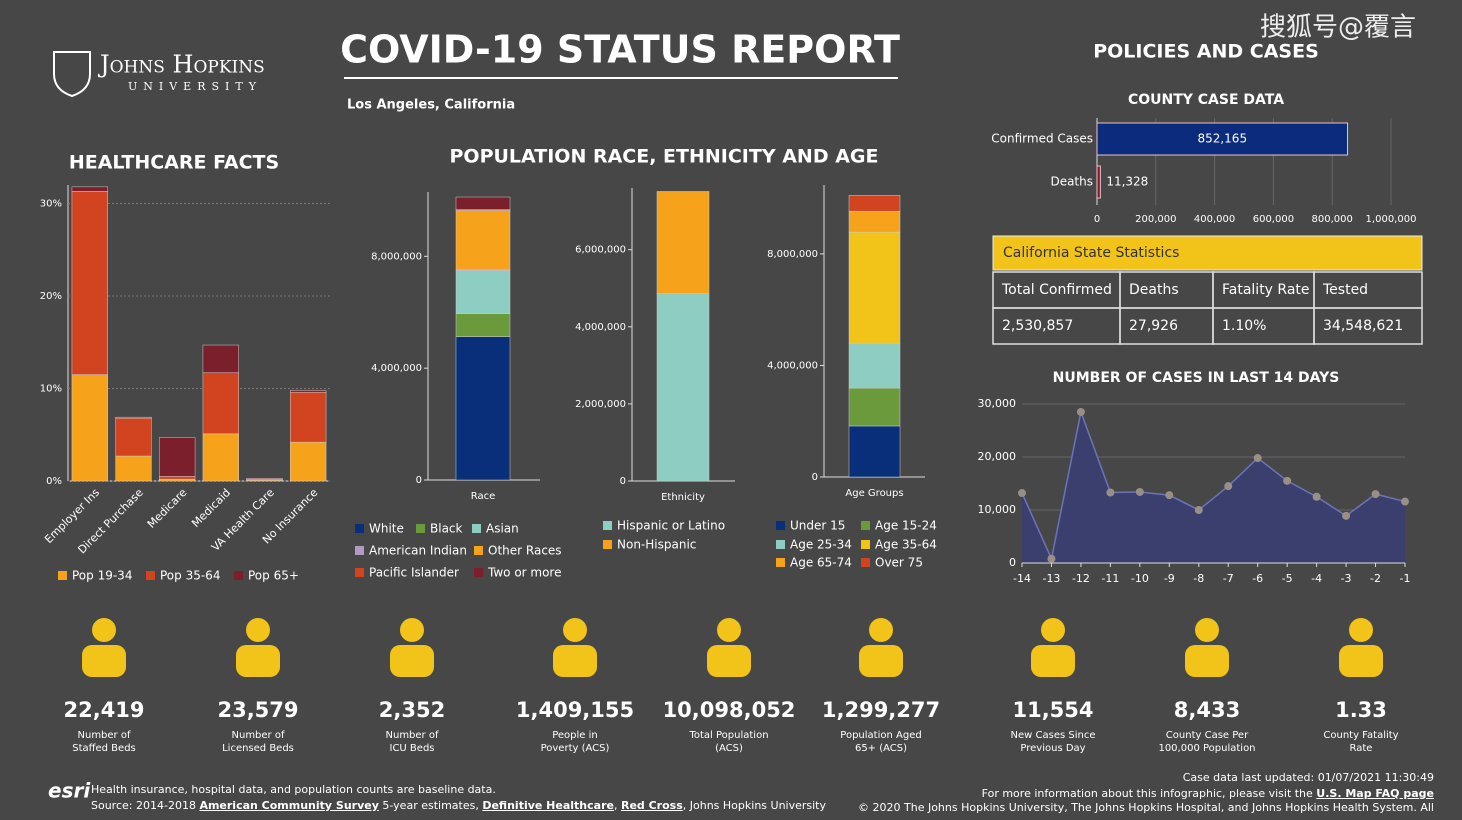  I want to click on source-text: ,, so click(617, 805).